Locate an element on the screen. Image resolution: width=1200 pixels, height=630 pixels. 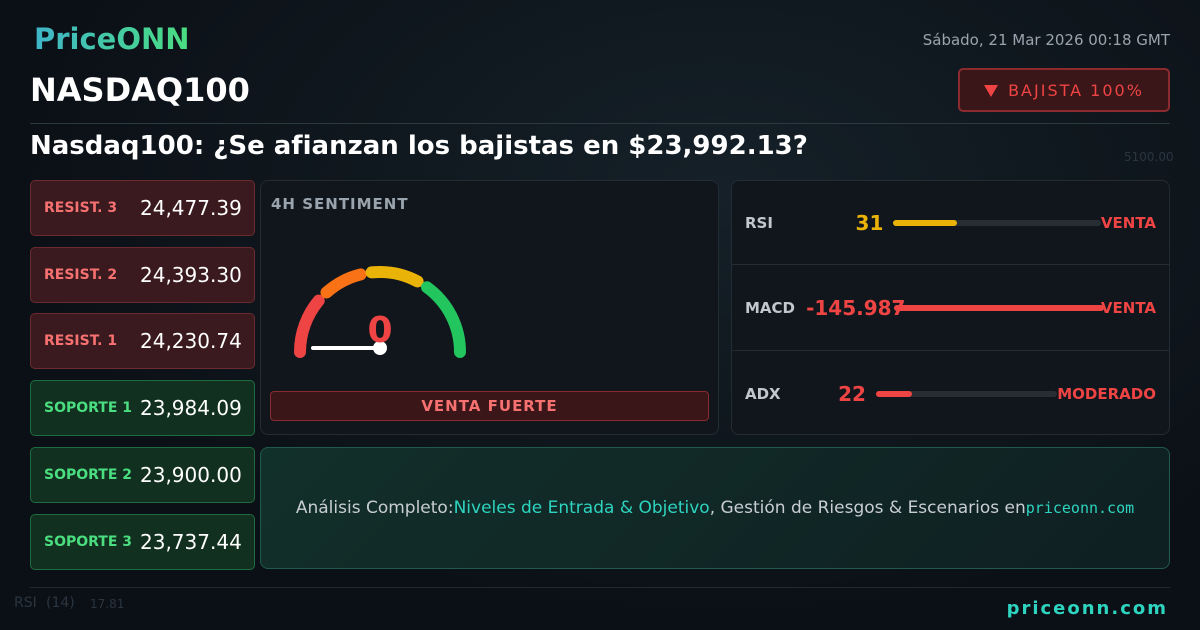
level-box: SOPORTE 1 23,984.09 is located at coordinates (142, 408).